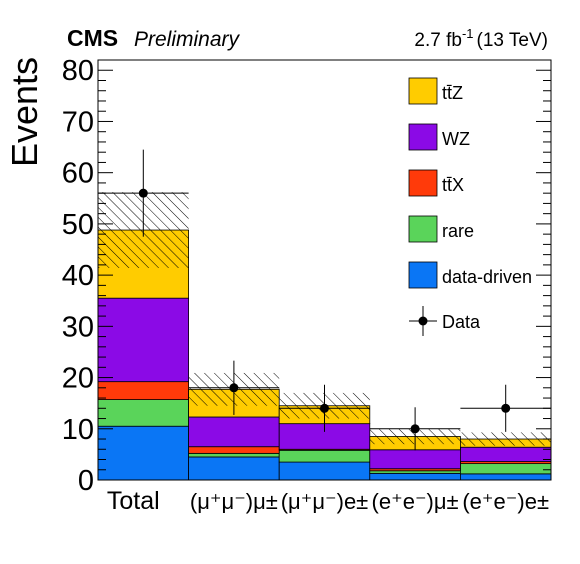 The image size is (580, 564). Describe the element at coordinates (78, 174) in the screenshot. I see `ytick-label-60: 60` at that location.